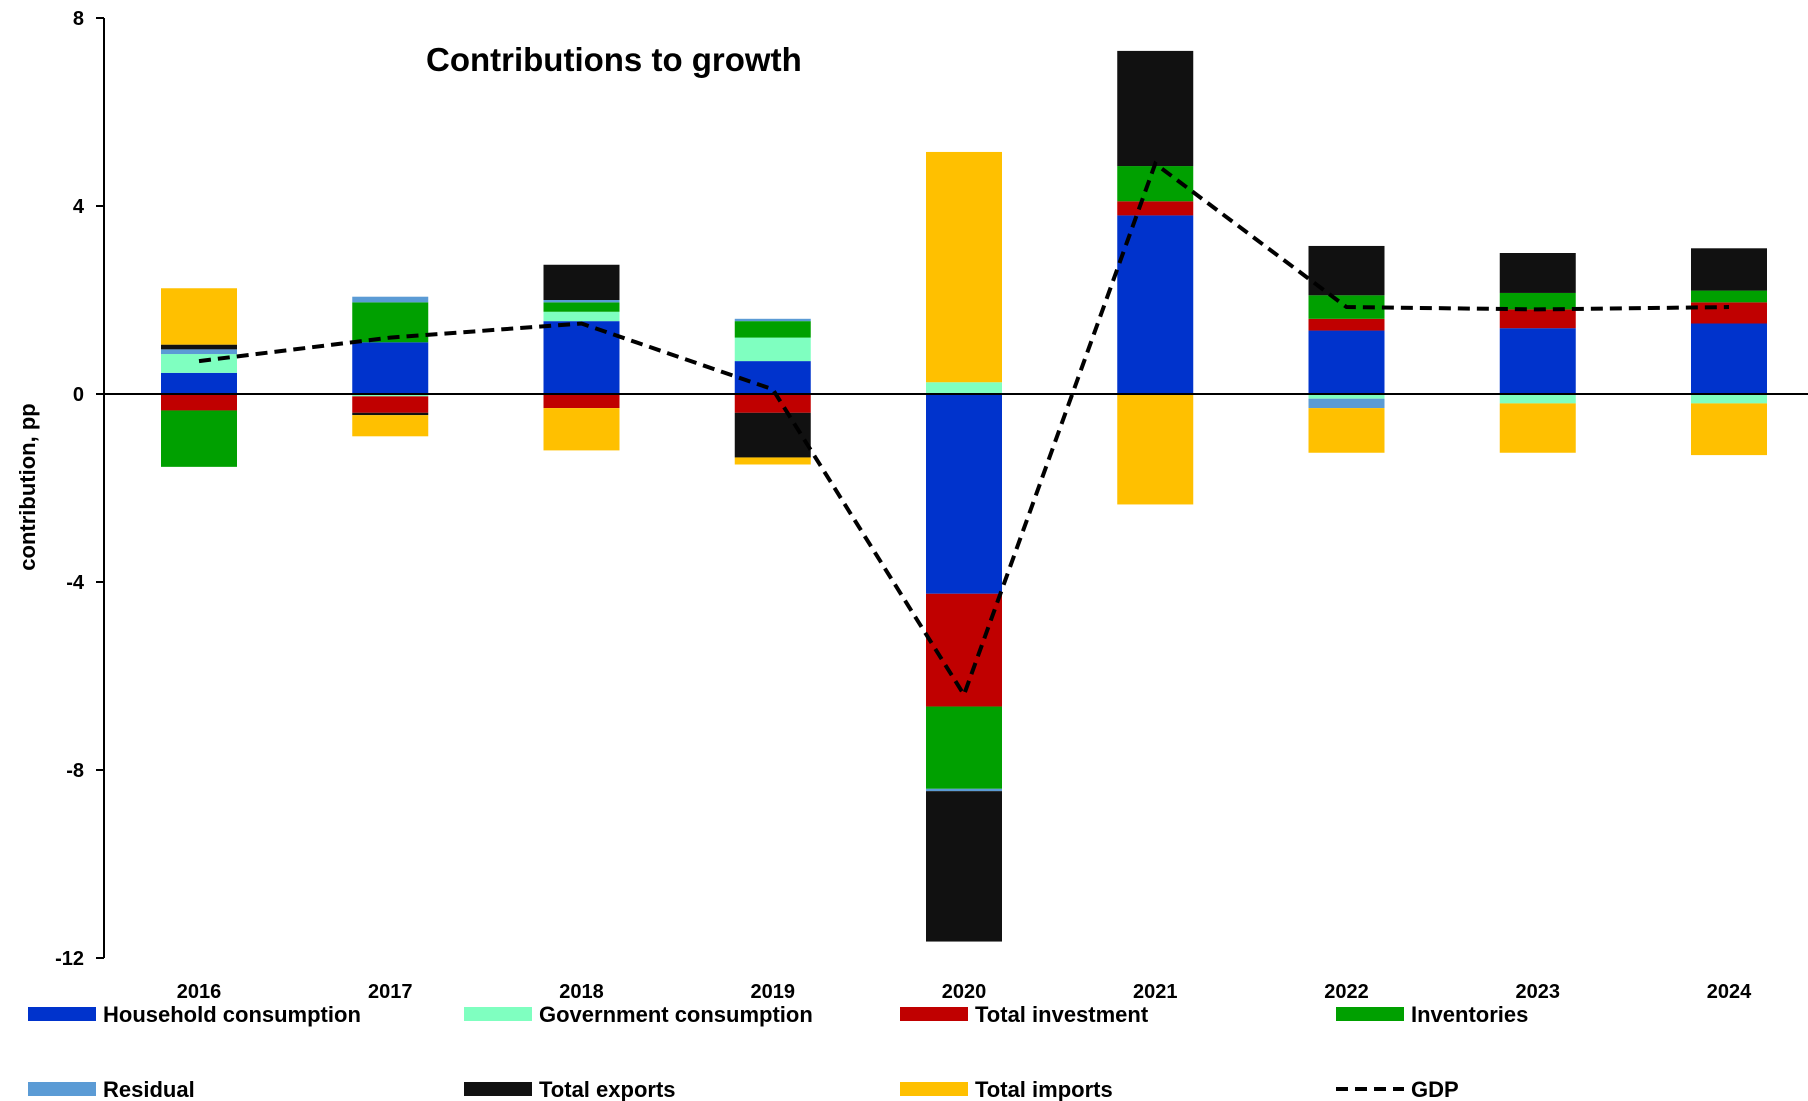  Describe the element at coordinates (78, 19) in the screenshot. I see `y-tick-label: 8` at that location.